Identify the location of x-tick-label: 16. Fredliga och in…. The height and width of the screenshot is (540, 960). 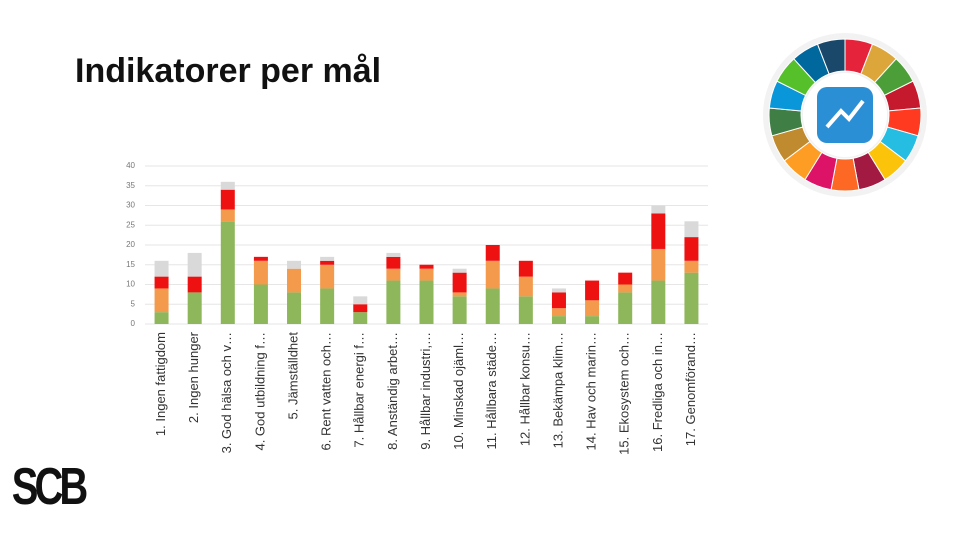
(657, 392).